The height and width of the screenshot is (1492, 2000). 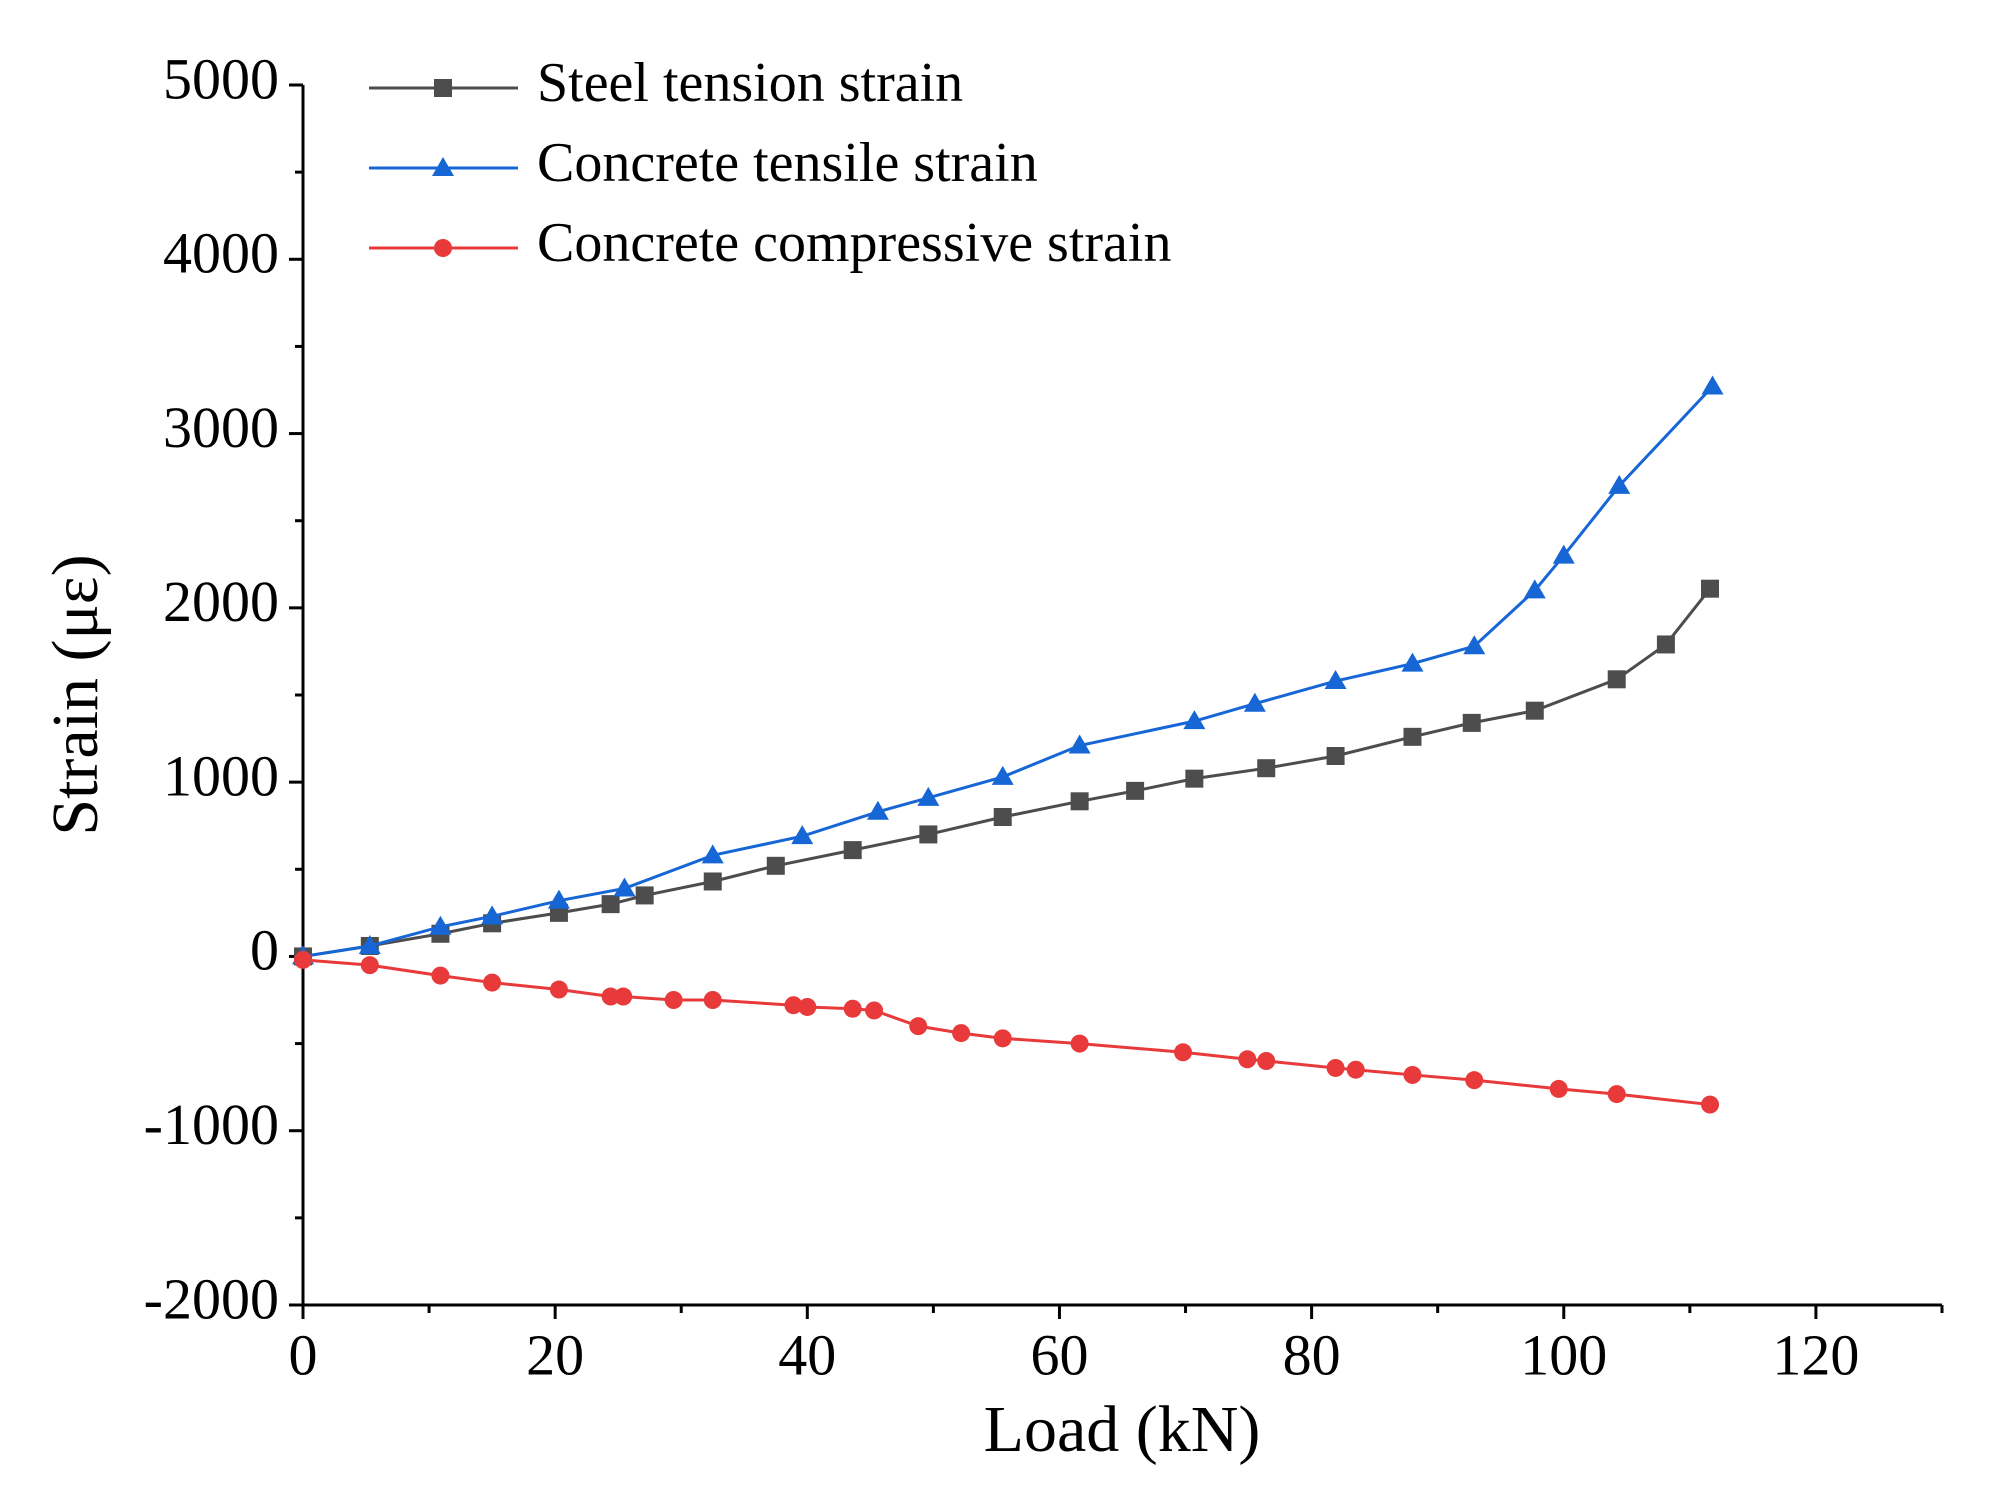 I want to click on y-tick-label: 5000, so click(x=221, y=78).